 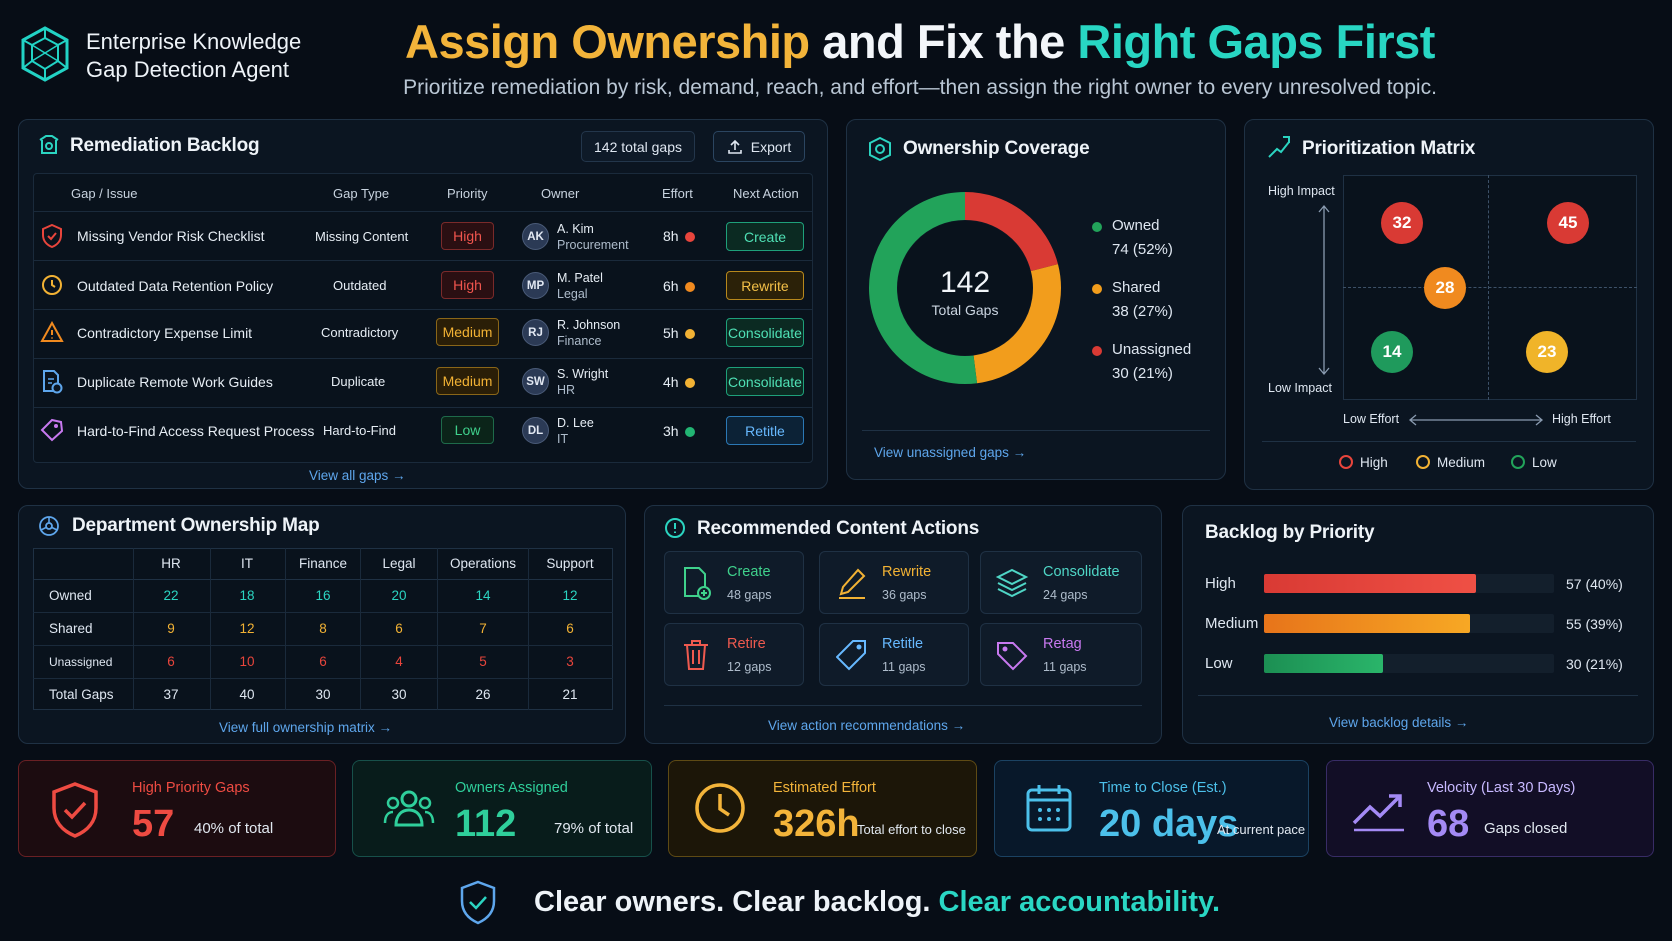 I want to click on retitle-action-card: Retitle 11 gaps, so click(x=894, y=654).